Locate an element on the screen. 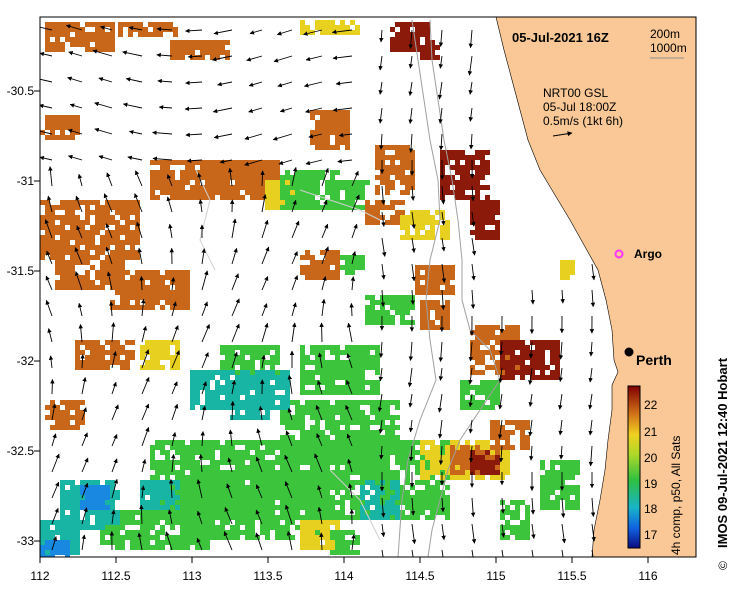  argo-float-marker is located at coordinates (619, 254).